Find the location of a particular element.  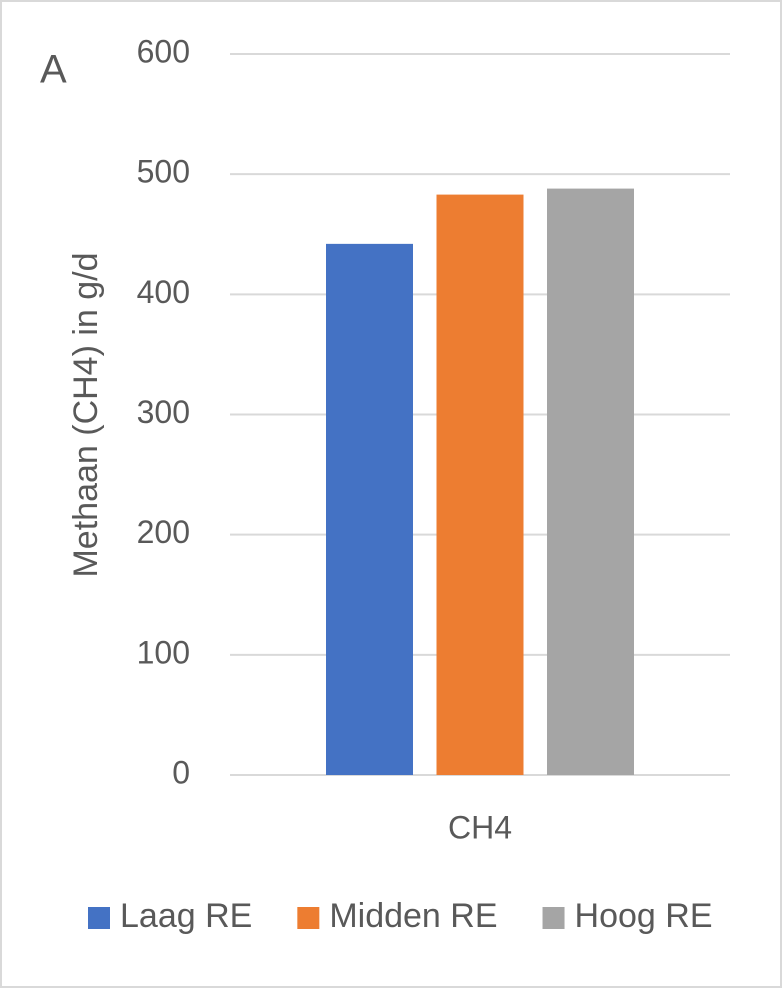

y-tick-label: 200 is located at coordinates (163, 532).